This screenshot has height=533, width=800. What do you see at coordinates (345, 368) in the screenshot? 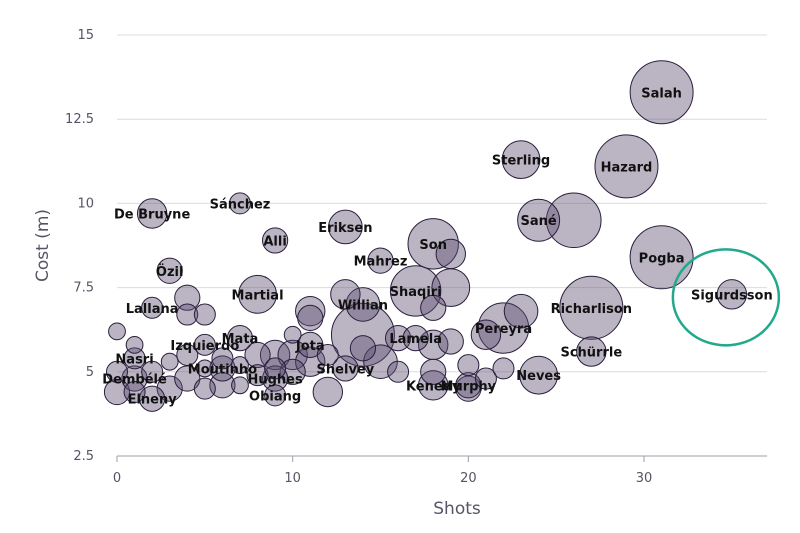
I see `bubble-shelvey` at bounding box center [345, 368].